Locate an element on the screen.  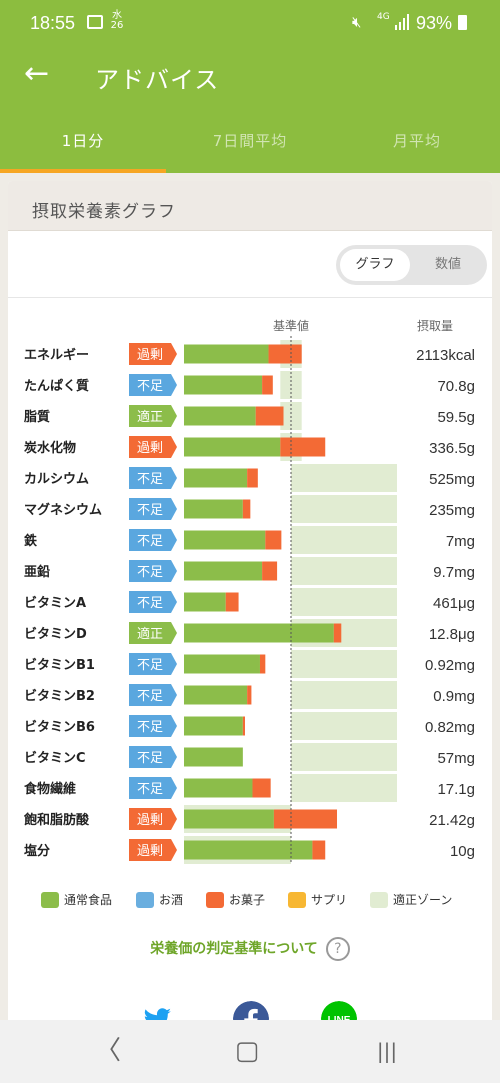
nutrient-name: ビタミンC is located at coordinates (55, 758).